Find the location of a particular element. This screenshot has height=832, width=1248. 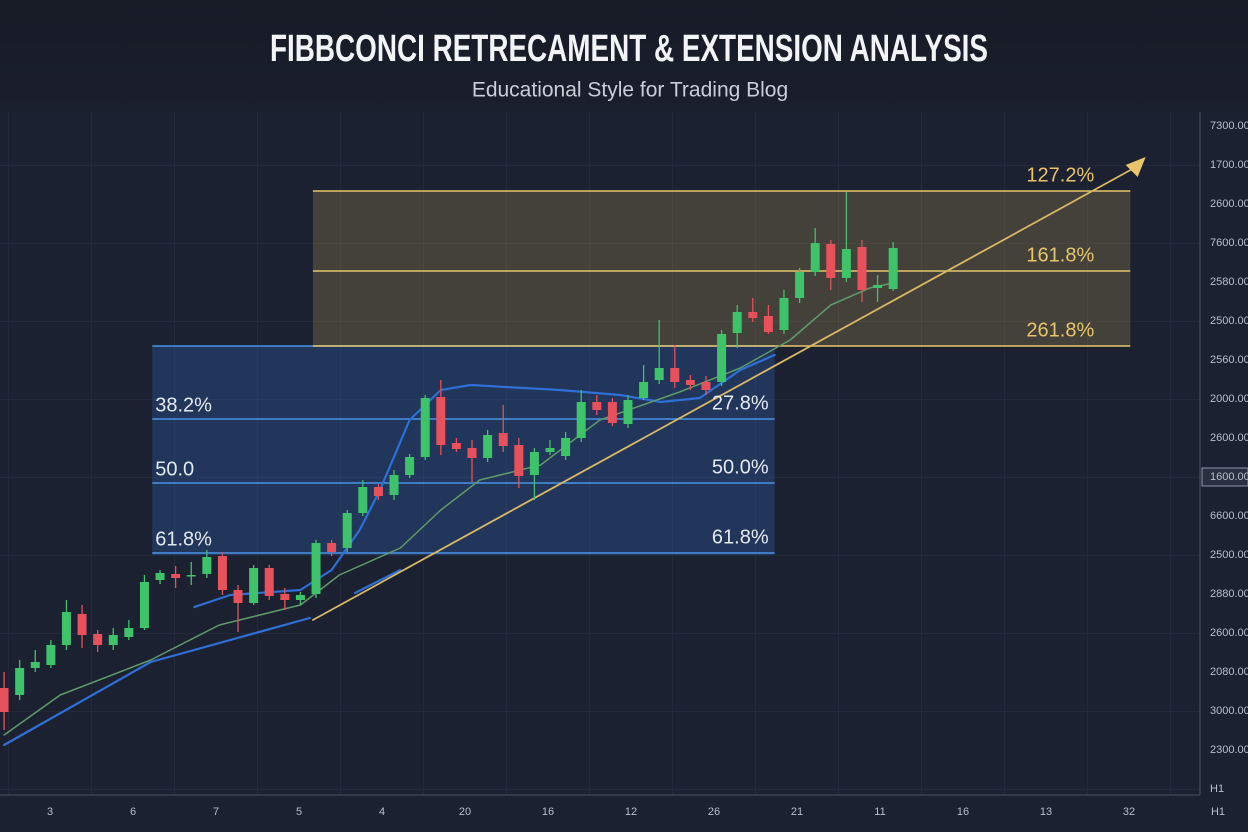

fib-label: 50.0 is located at coordinates (174, 469).